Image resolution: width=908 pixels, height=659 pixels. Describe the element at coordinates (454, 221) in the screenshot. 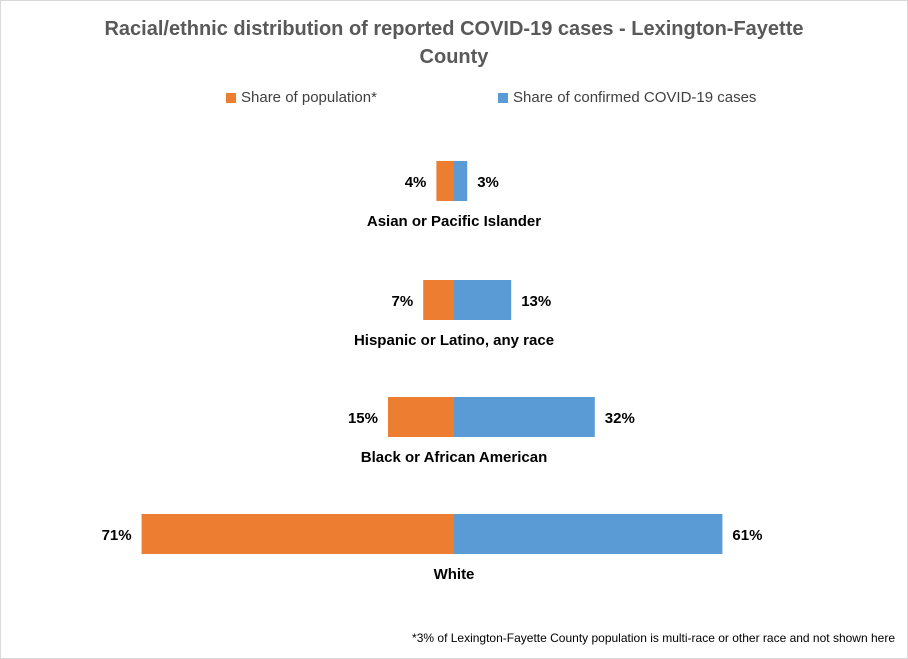

I see `category-label-asian-or-pacific-islander: Asian or Pacific Islander` at that location.